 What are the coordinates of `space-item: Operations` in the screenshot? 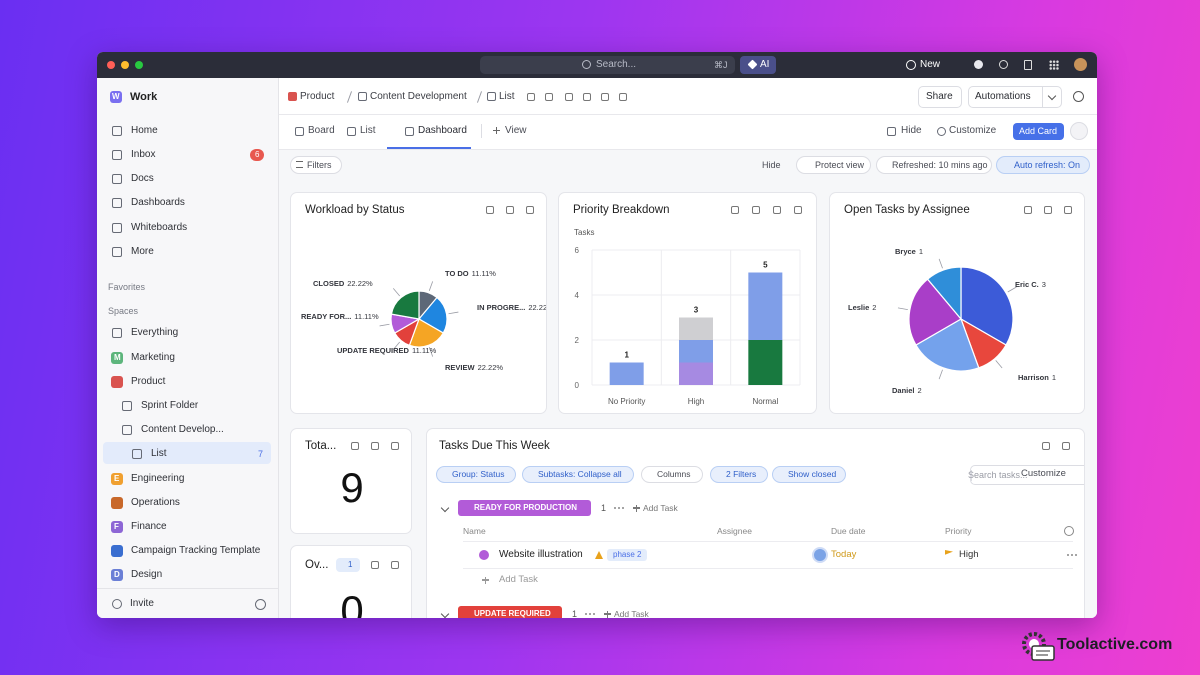 It's located at (155, 502).